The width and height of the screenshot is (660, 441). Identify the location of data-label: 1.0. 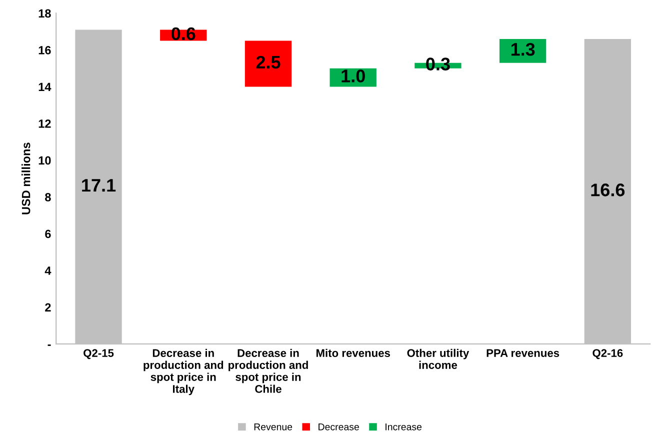
(353, 76).